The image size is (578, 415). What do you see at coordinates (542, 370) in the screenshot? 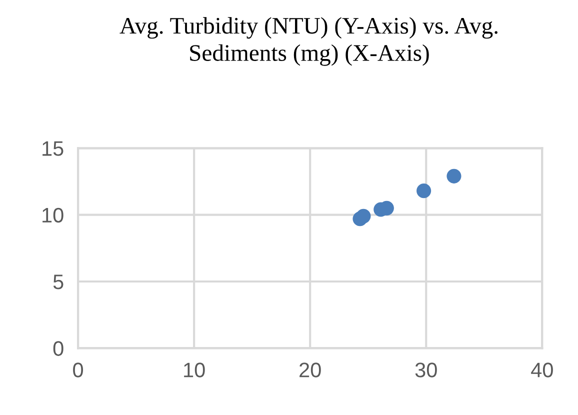
I see `x-tick-label: 40` at bounding box center [542, 370].